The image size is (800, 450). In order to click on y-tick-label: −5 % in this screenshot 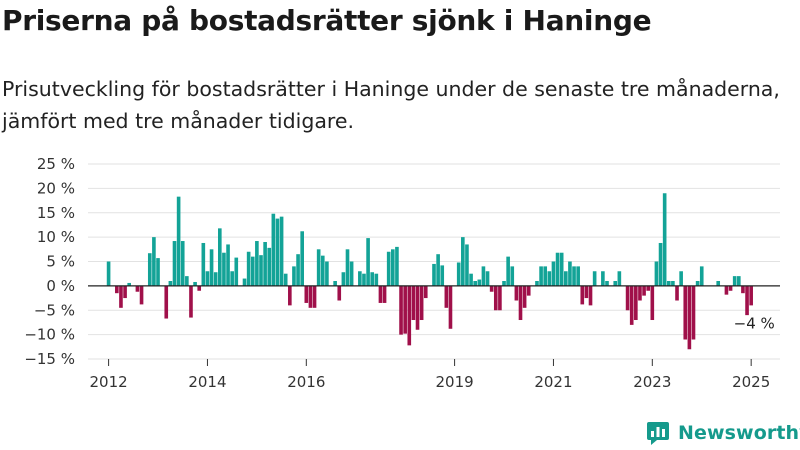, I will do `click(54, 310)`.